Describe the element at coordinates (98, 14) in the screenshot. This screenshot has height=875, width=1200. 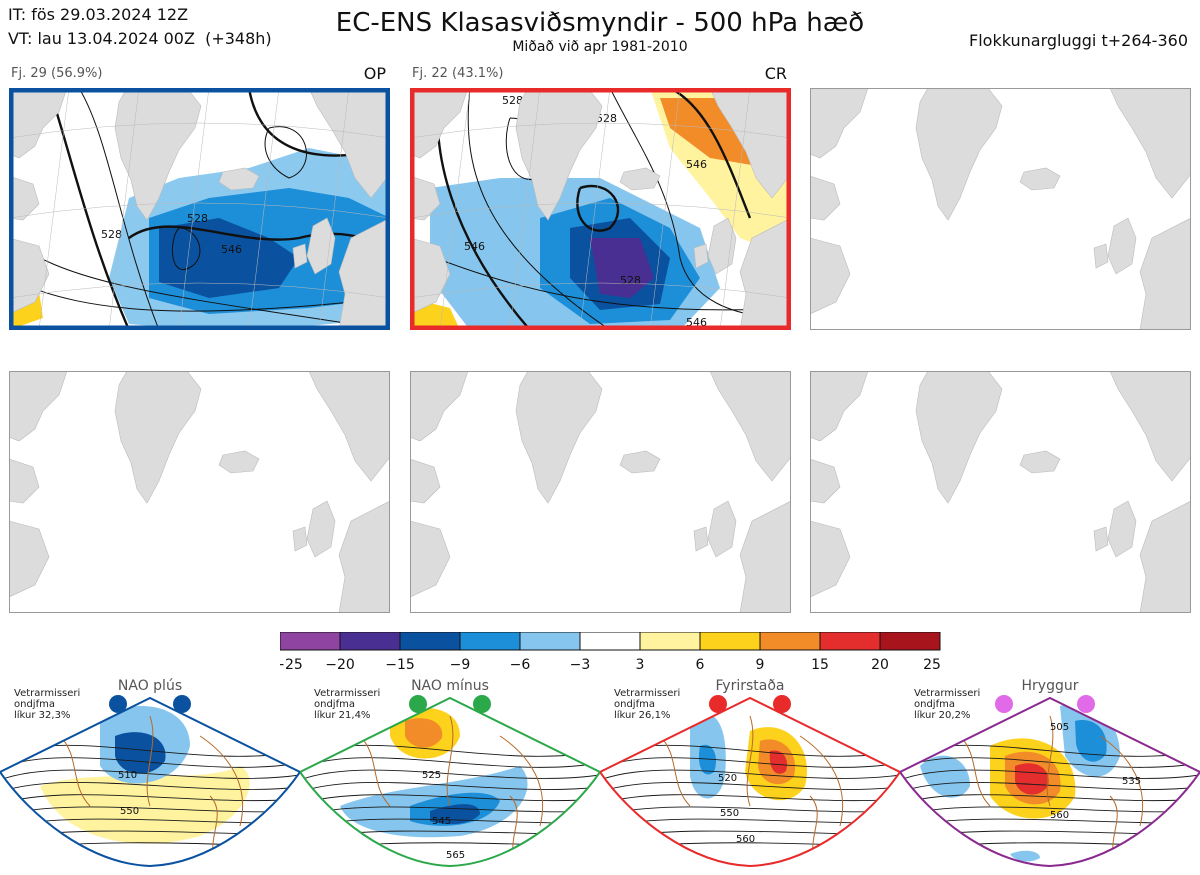
I see `init-time: IT: fös 29.03.2024 12Z` at that location.